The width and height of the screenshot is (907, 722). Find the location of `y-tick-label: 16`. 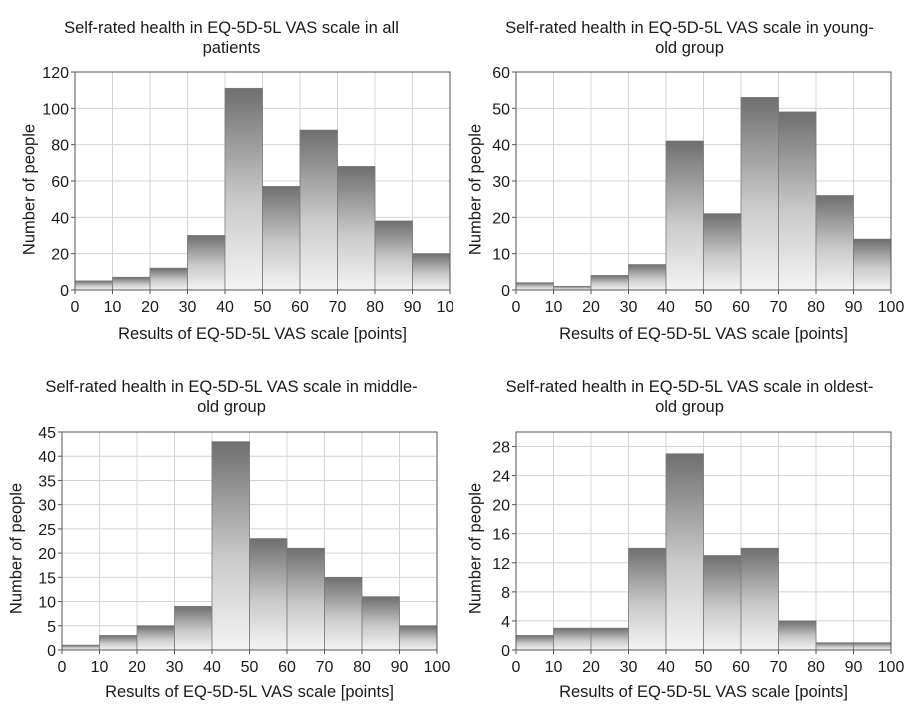

y-tick-label: 16 is located at coordinates (501, 535).